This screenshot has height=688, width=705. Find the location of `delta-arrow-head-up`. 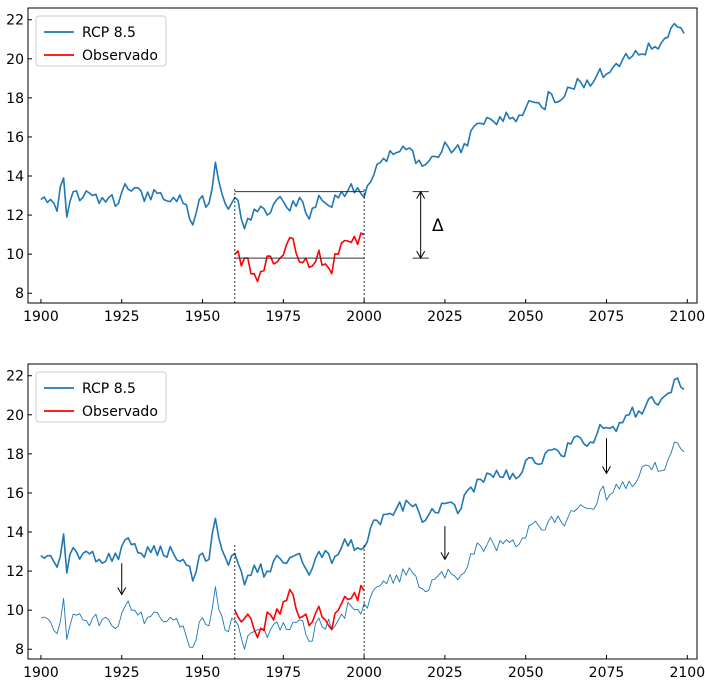

delta-arrow-head-up is located at coordinates (421, 194).